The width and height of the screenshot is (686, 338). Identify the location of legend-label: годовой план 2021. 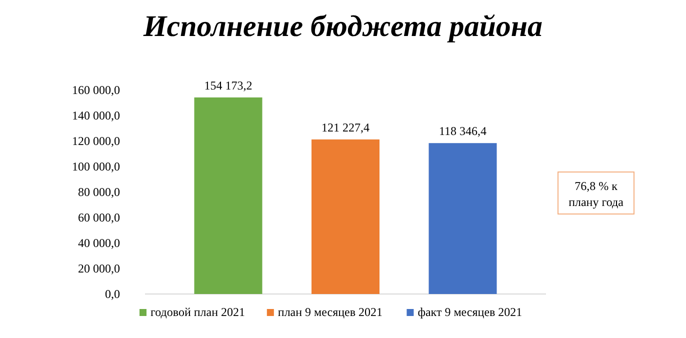
(198, 312).